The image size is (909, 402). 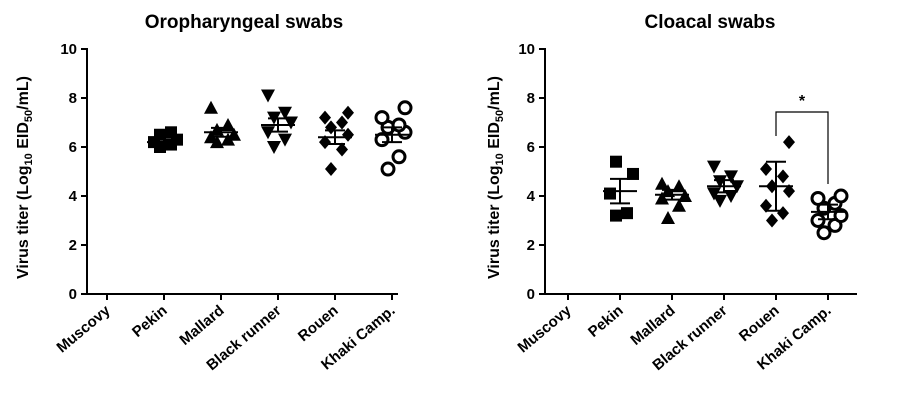 I want to click on chart-title: Cloacal swabs, so click(x=710, y=22).